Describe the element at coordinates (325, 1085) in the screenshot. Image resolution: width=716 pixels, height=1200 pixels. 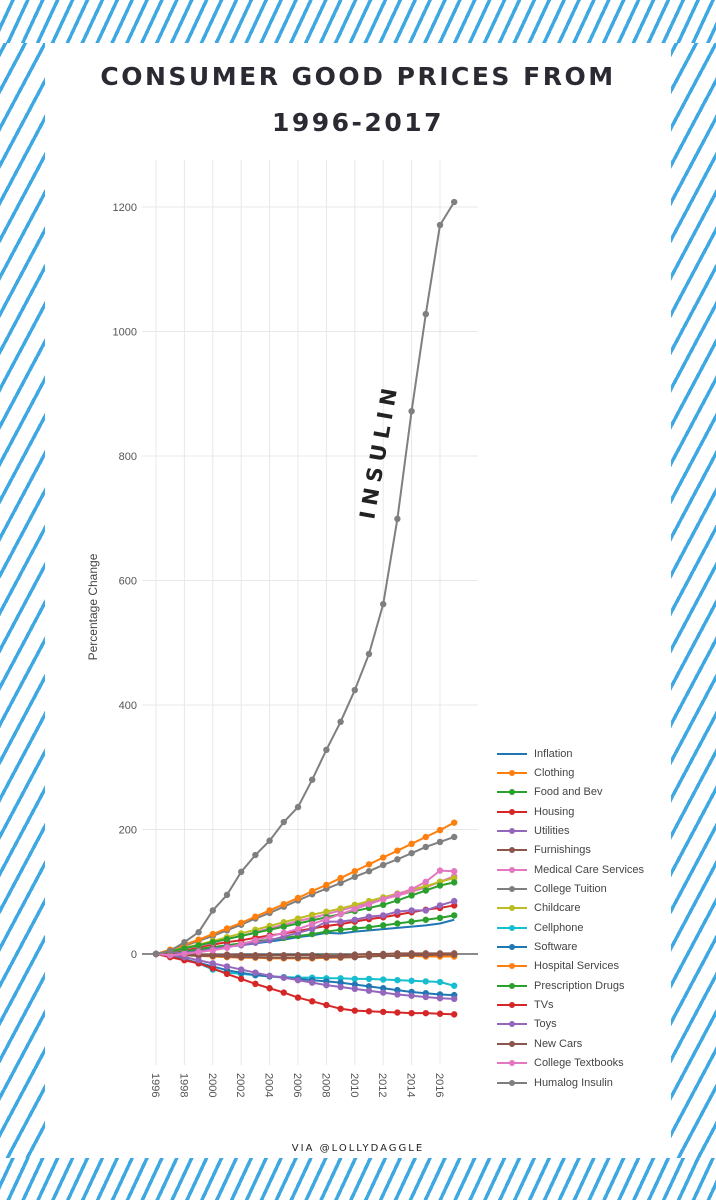
I see `x-tick-label: 2008` at that location.